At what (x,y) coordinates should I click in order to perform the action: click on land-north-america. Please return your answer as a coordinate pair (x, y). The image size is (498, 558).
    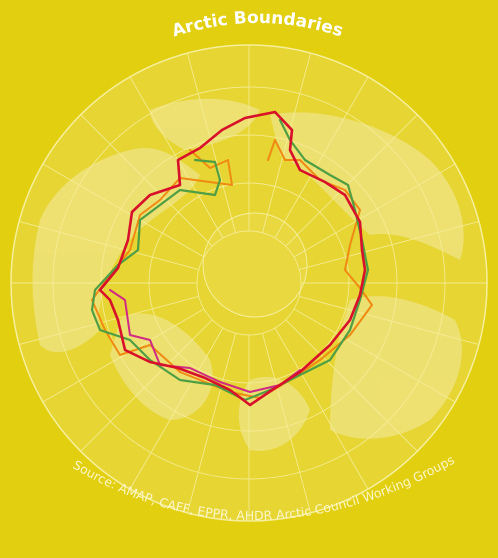
    Looking at the image, I should click on (116, 250).